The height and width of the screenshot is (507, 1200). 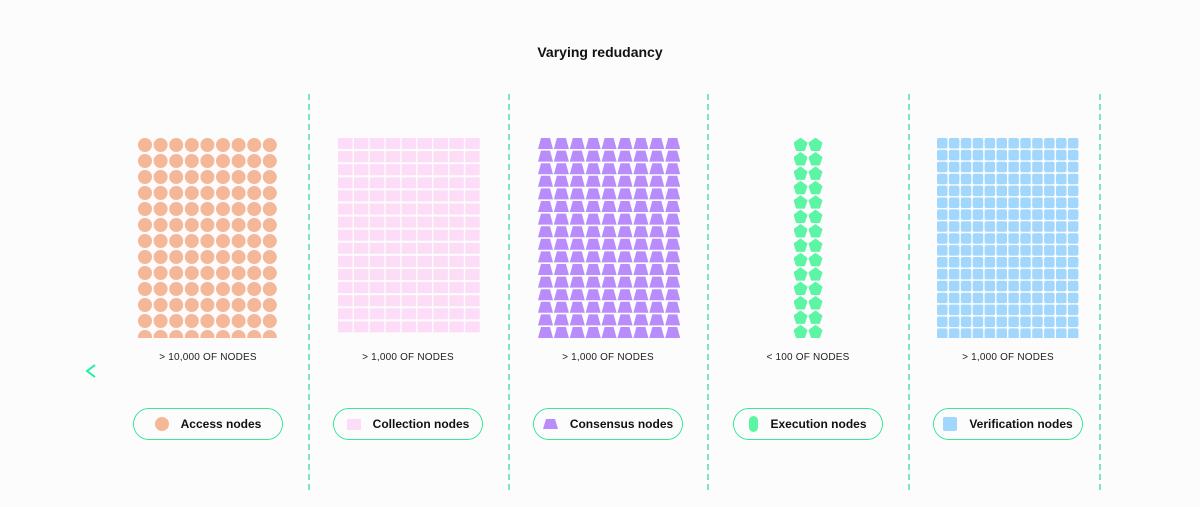 I want to click on legend-label: Verification nodes, so click(x=1021, y=424).